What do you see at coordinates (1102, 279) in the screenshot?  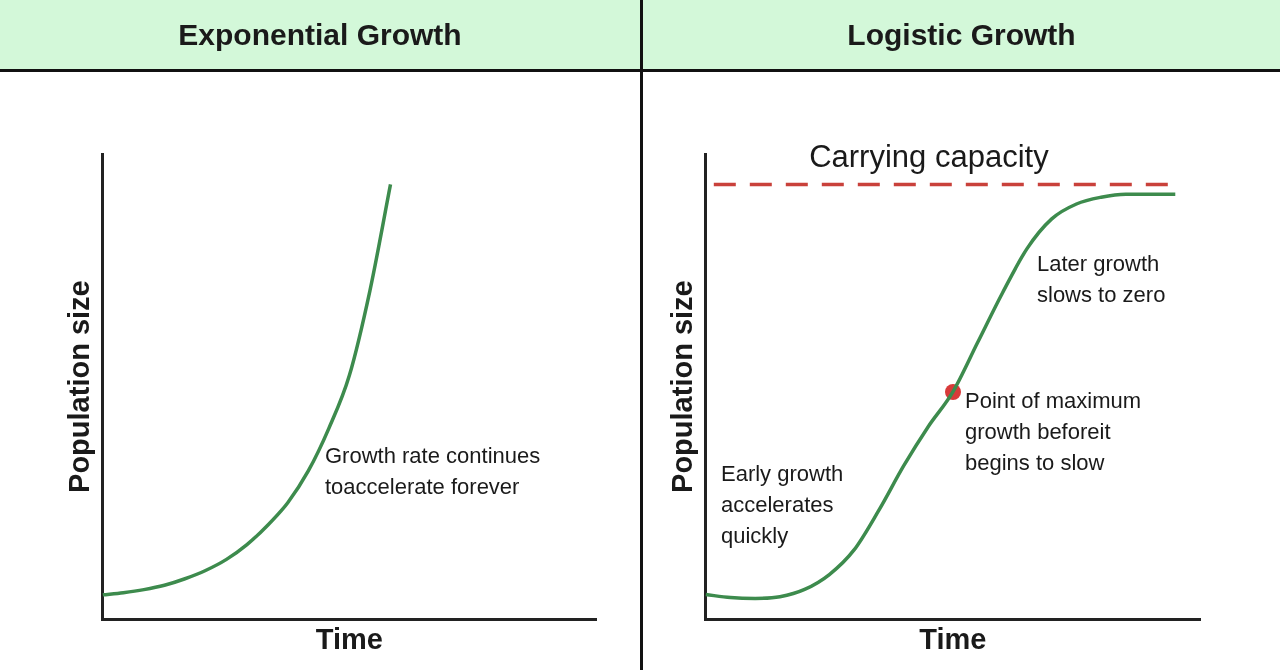 I see `annotation: Later growth slows to zero` at bounding box center [1102, 279].